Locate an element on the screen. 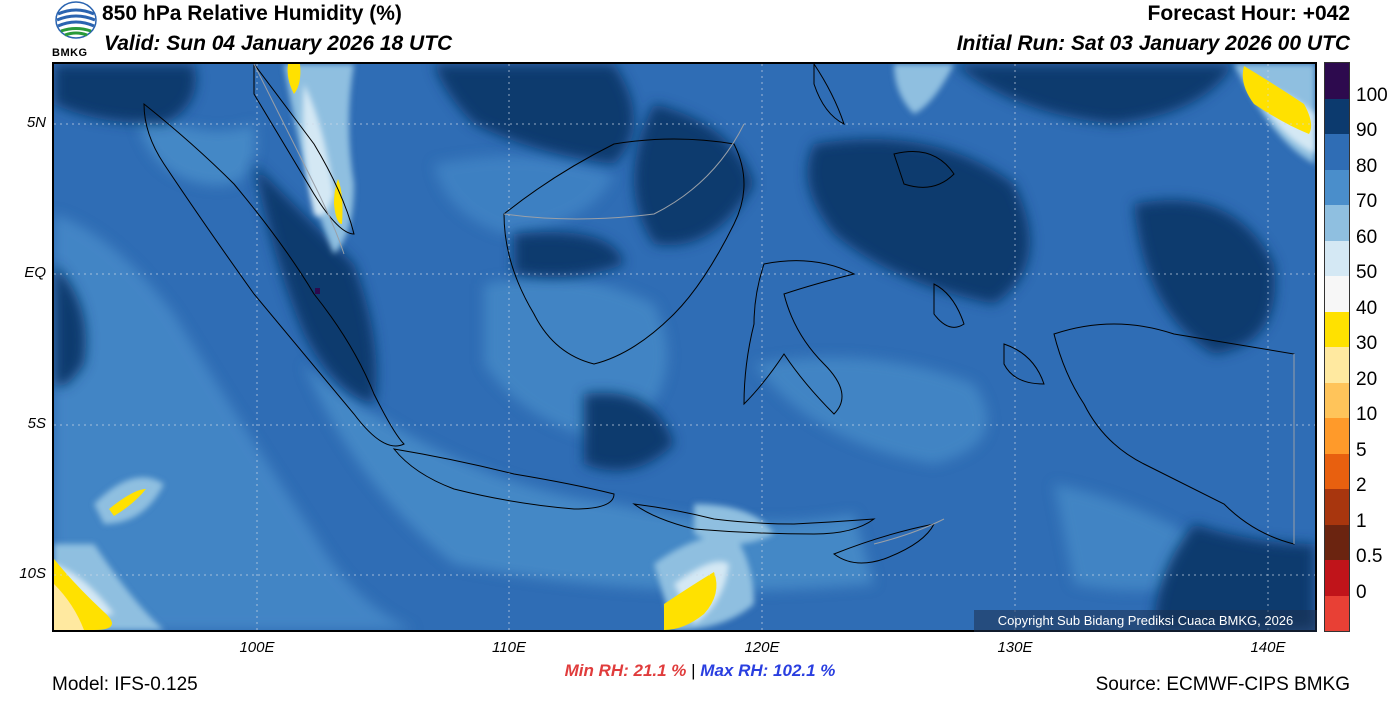 This screenshot has width=1400, height=709. colorbar-label: 5 is located at coordinates (1361, 450).